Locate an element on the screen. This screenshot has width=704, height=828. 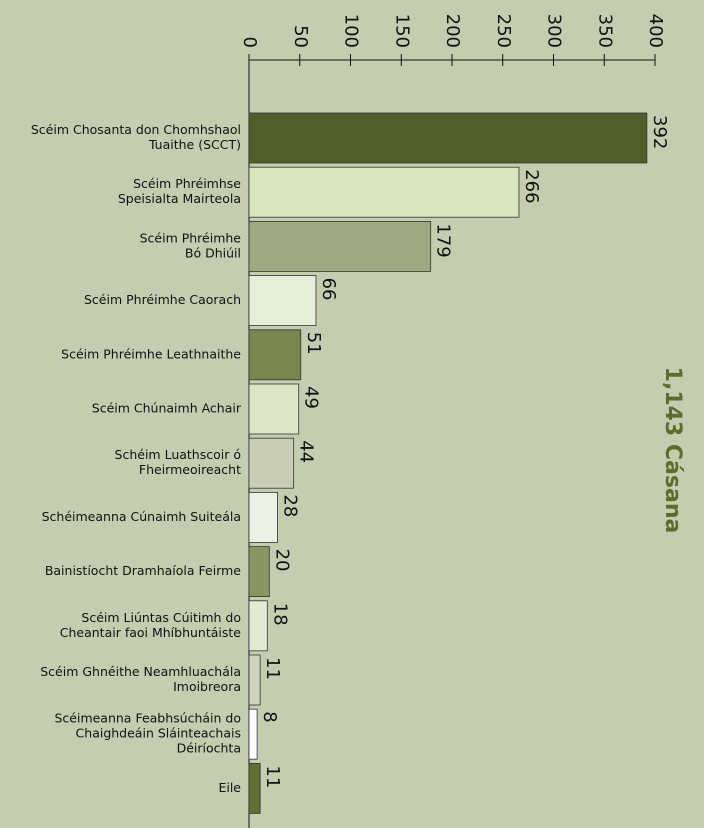
value-label: 179 is located at coordinates (443, 240).